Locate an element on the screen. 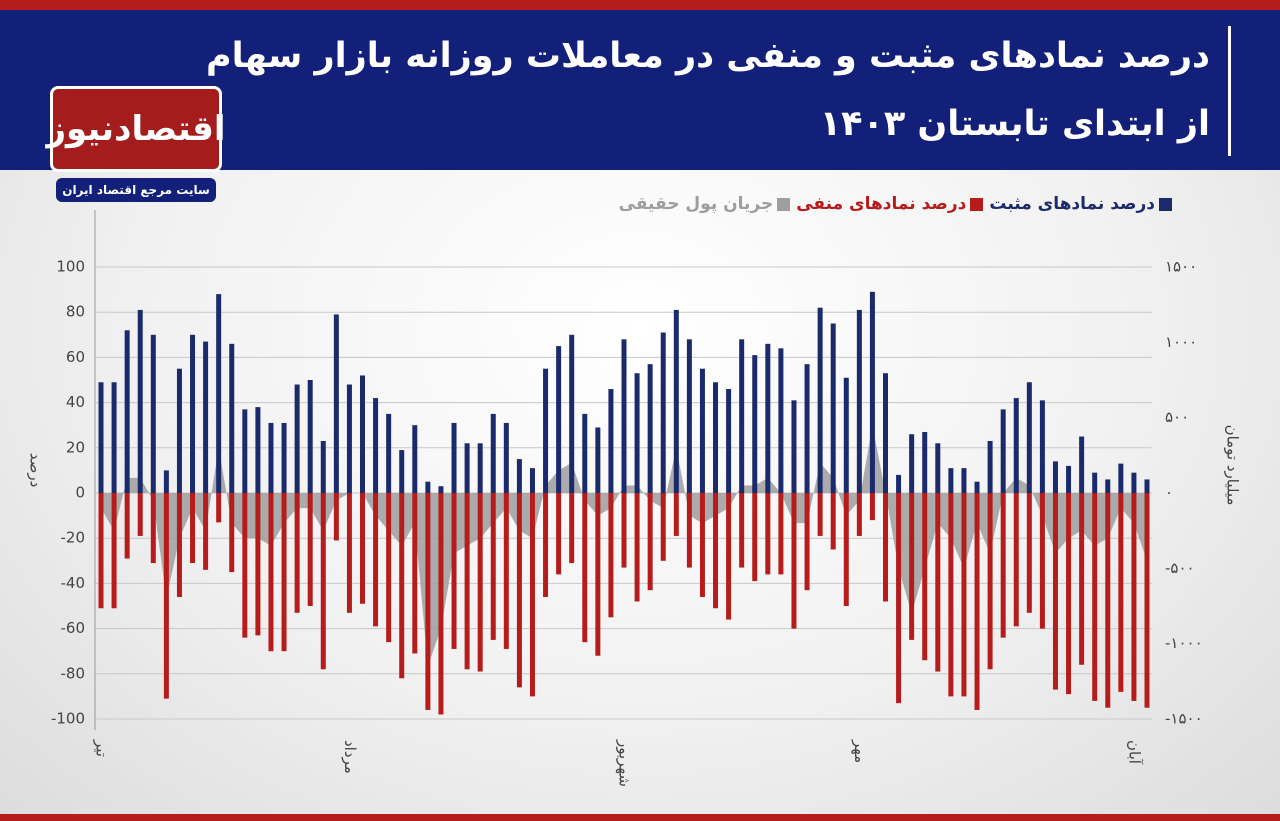  legend-label: جریان پول حقیقی is located at coordinates (696, 204).